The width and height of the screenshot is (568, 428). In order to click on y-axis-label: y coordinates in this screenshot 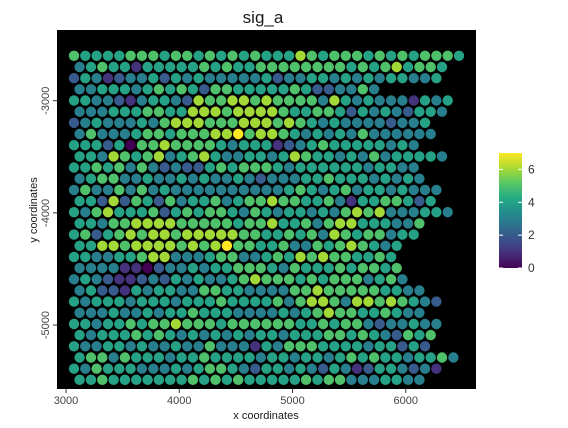, I will do `click(34, 210)`.